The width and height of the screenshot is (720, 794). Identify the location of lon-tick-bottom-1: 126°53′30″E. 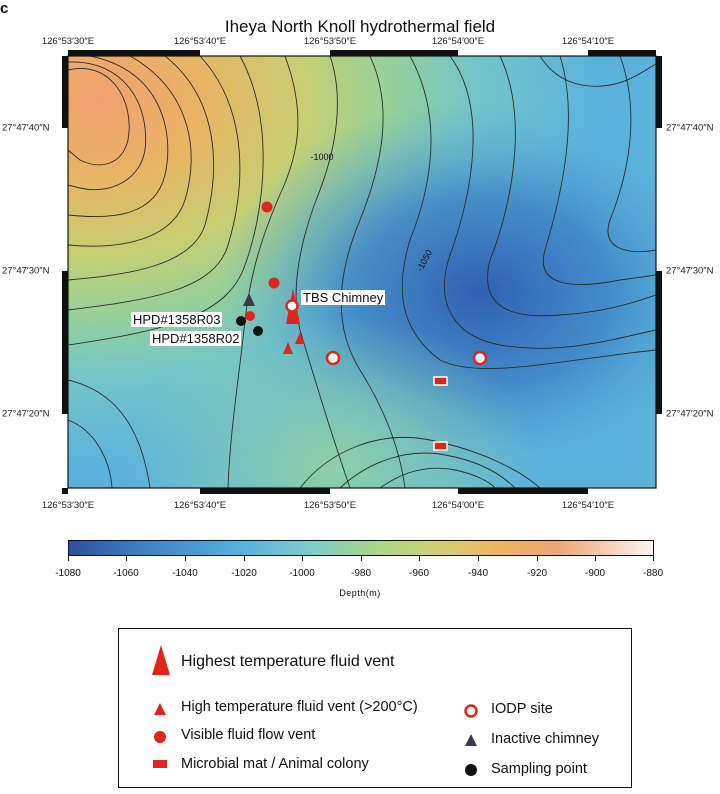
(68, 505).